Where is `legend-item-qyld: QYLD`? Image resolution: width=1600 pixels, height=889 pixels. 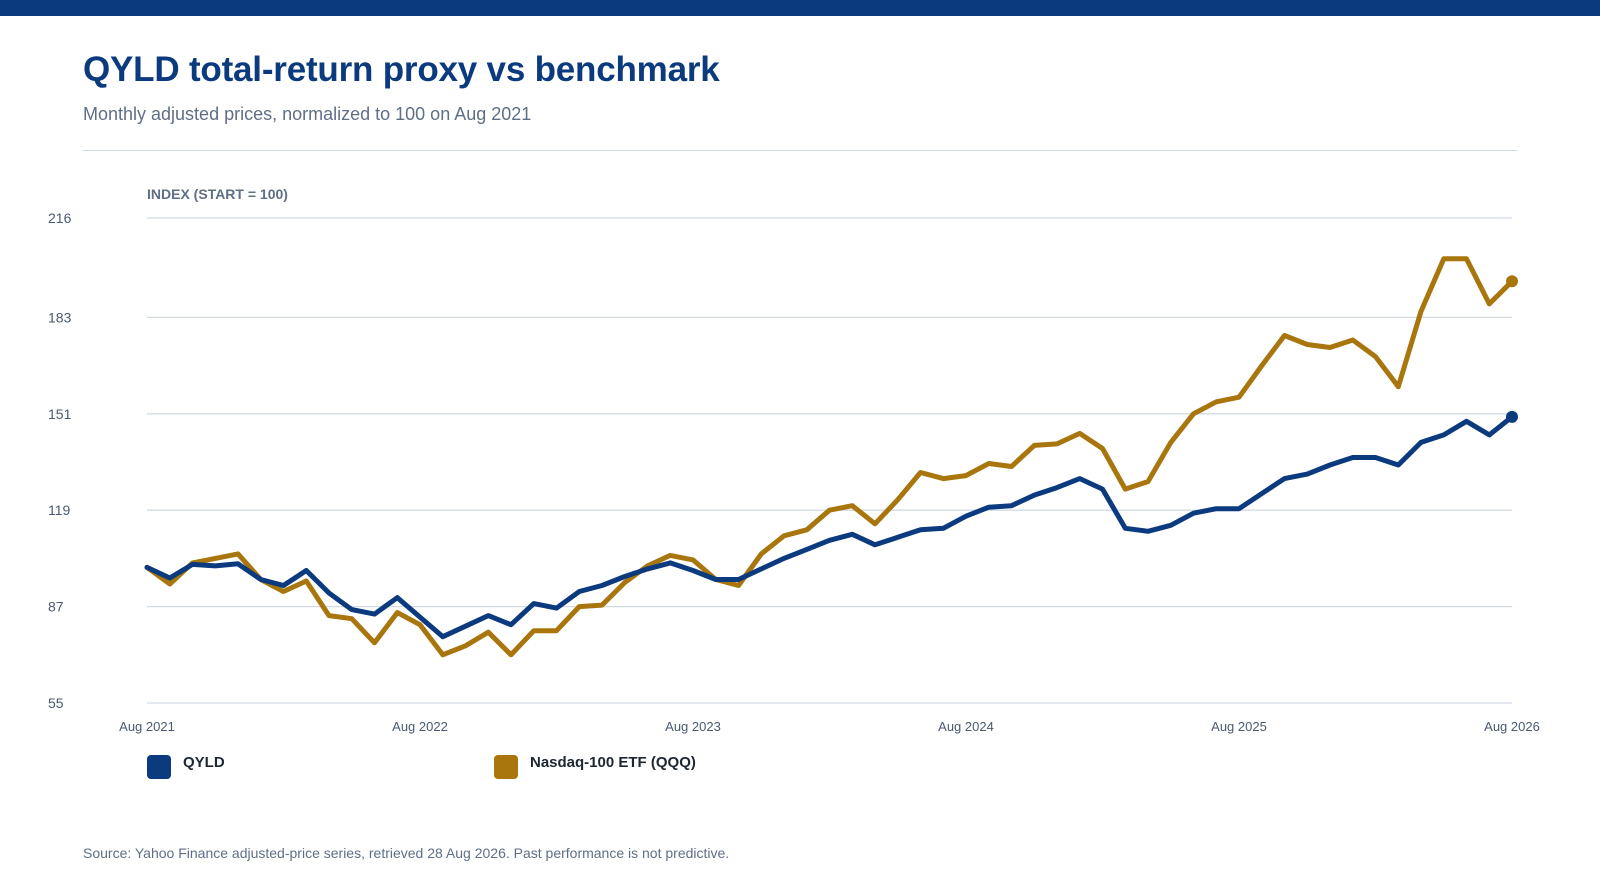 legend-item-qyld: QYLD is located at coordinates (186, 767).